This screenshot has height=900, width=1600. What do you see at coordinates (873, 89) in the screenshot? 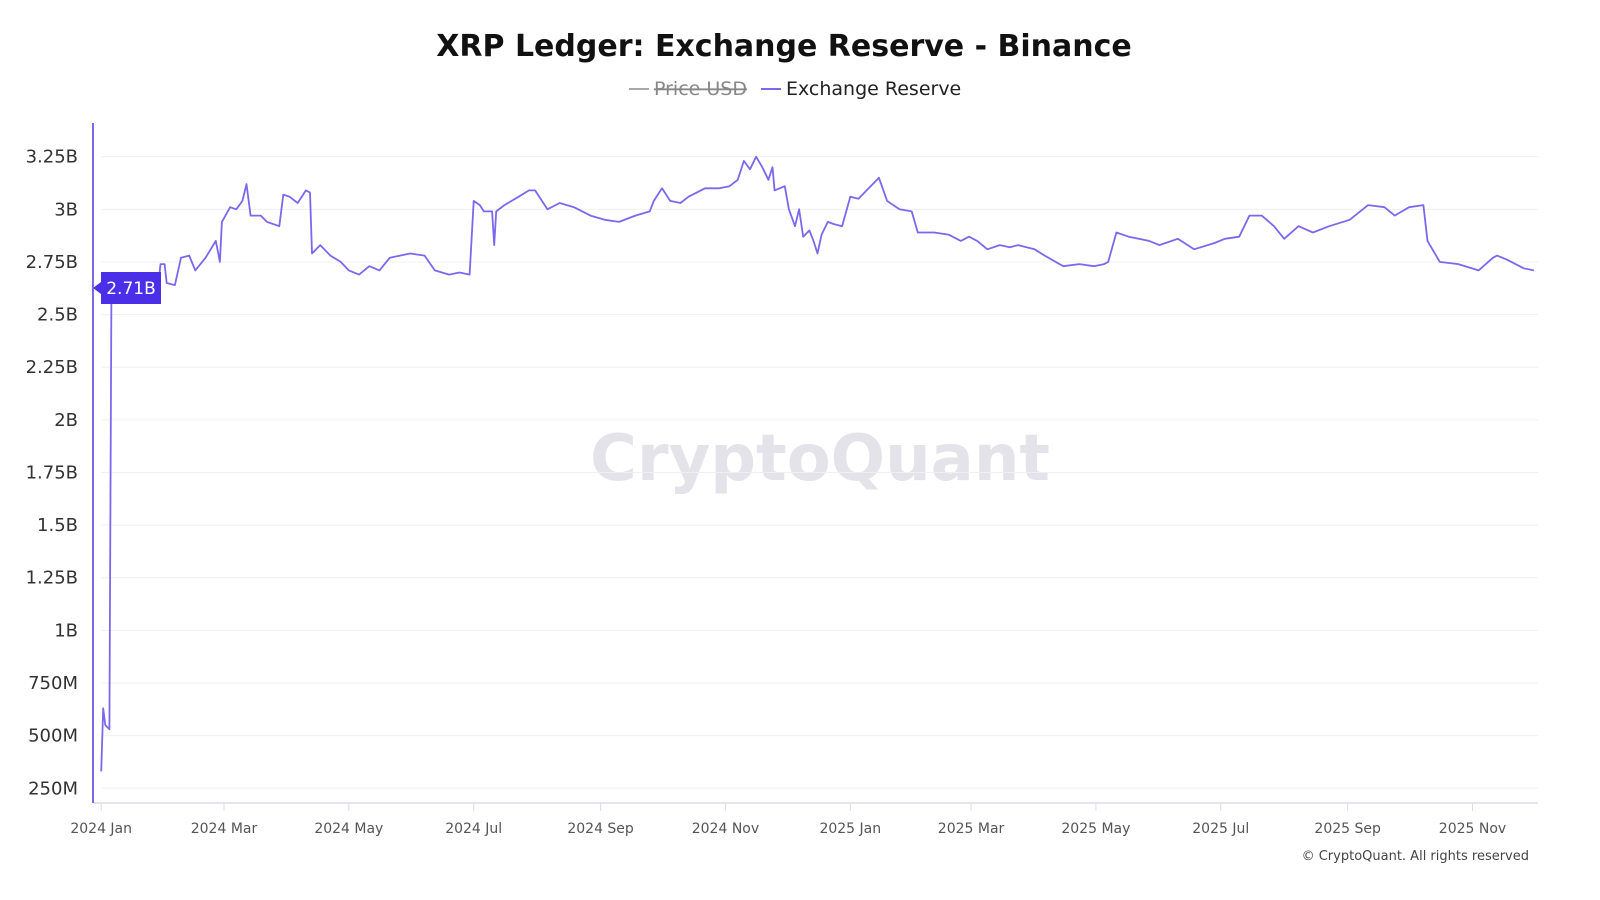
I see `legend-label-exchange-reserve: Exchange Reserve` at bounding box center [873, 89].